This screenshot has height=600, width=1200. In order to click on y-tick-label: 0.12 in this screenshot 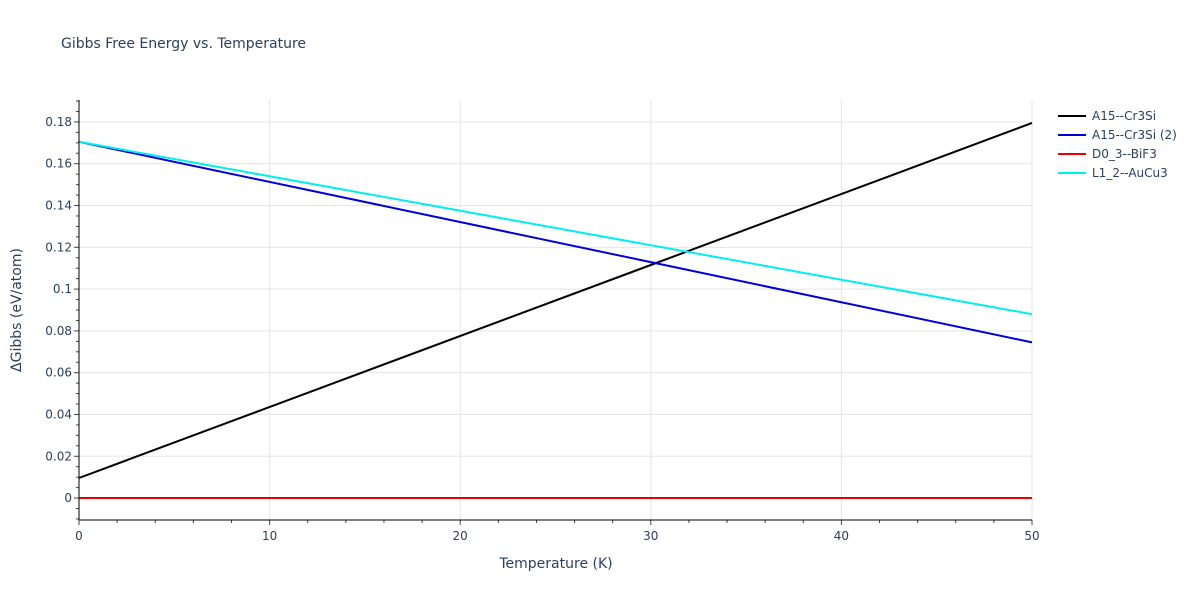, I will do `click(58, 247)`.